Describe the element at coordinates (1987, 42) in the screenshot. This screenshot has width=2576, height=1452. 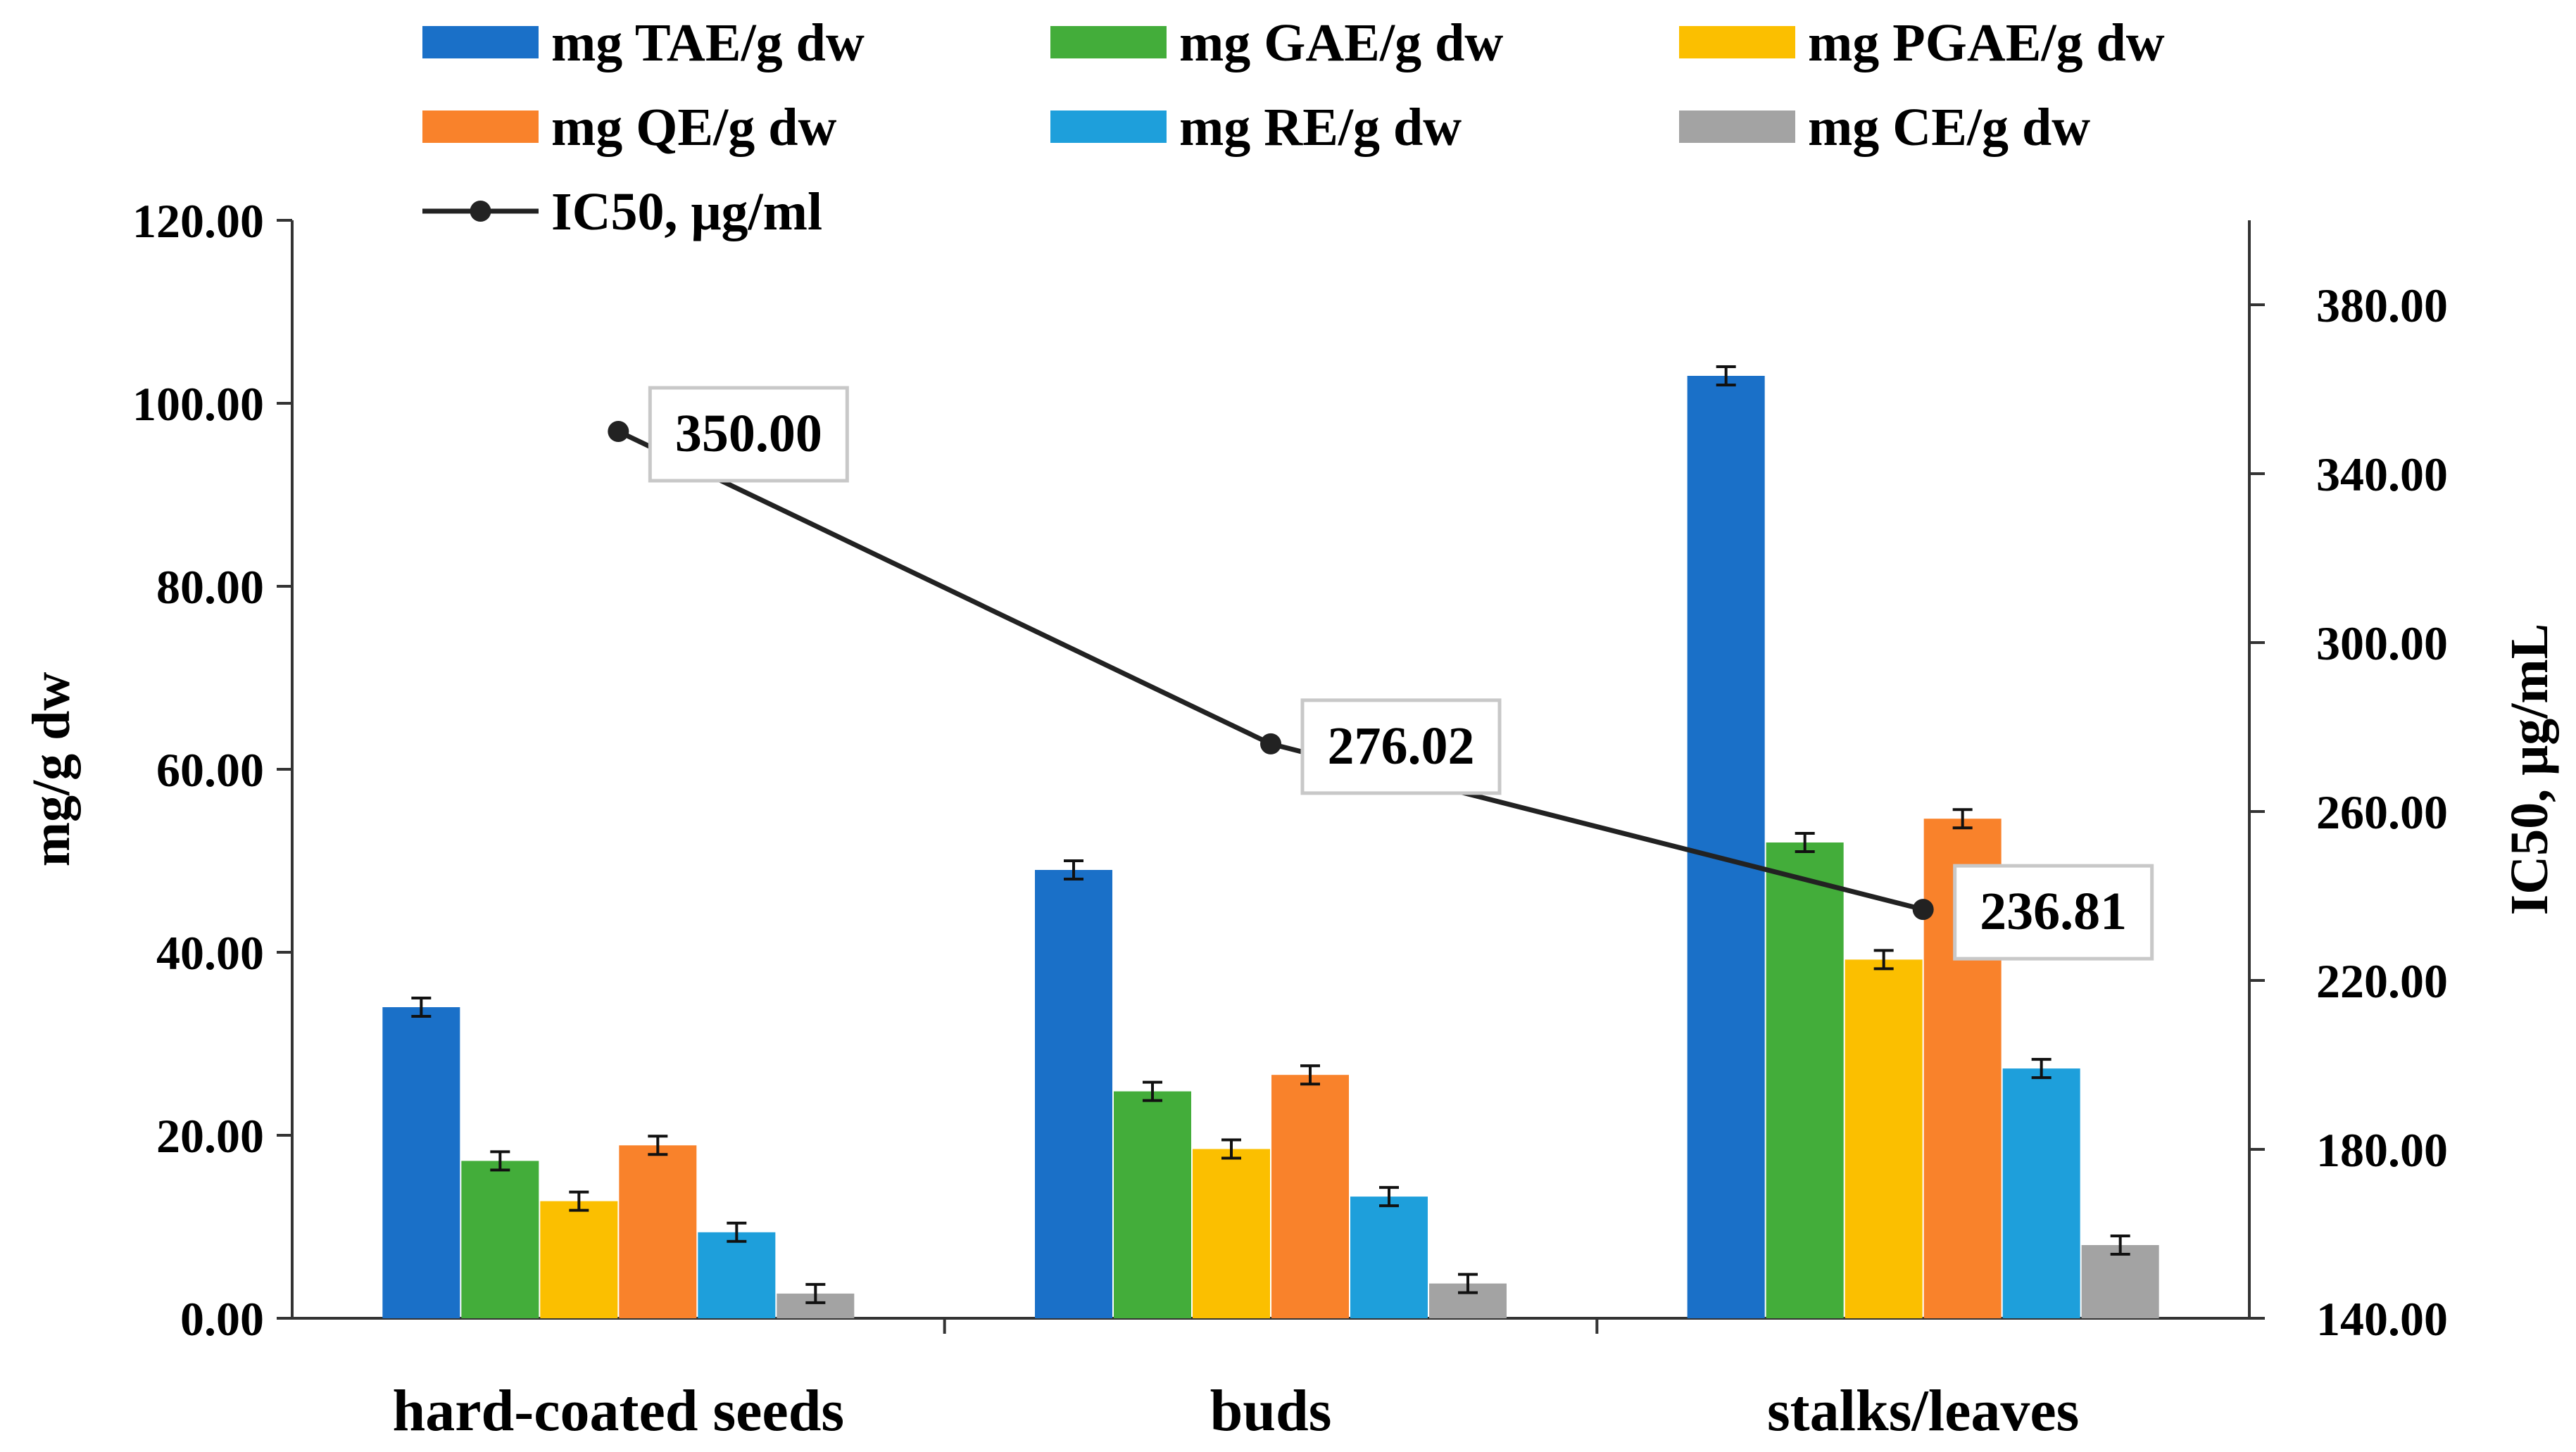
I see `legend-label: mg PGAE/g dw` at that location.